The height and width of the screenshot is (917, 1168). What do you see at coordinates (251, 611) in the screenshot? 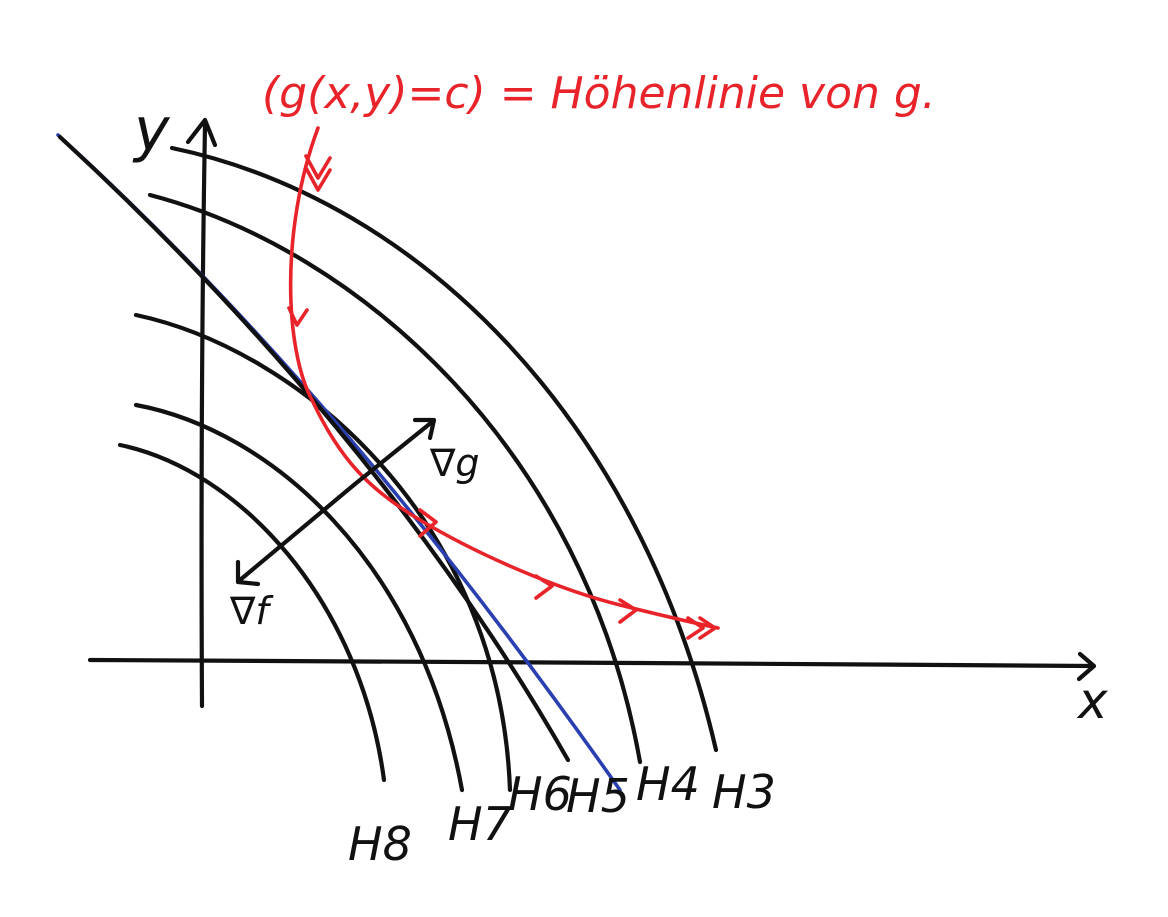
I see `gradient-f-label: ∇f` at bounding box center [251, 611].